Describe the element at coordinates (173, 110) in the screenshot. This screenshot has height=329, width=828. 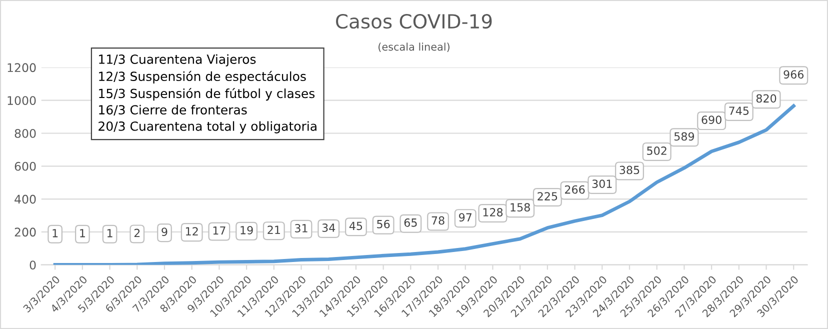
I see `annotation: 16/3 Cierre de fronteras` at that location.